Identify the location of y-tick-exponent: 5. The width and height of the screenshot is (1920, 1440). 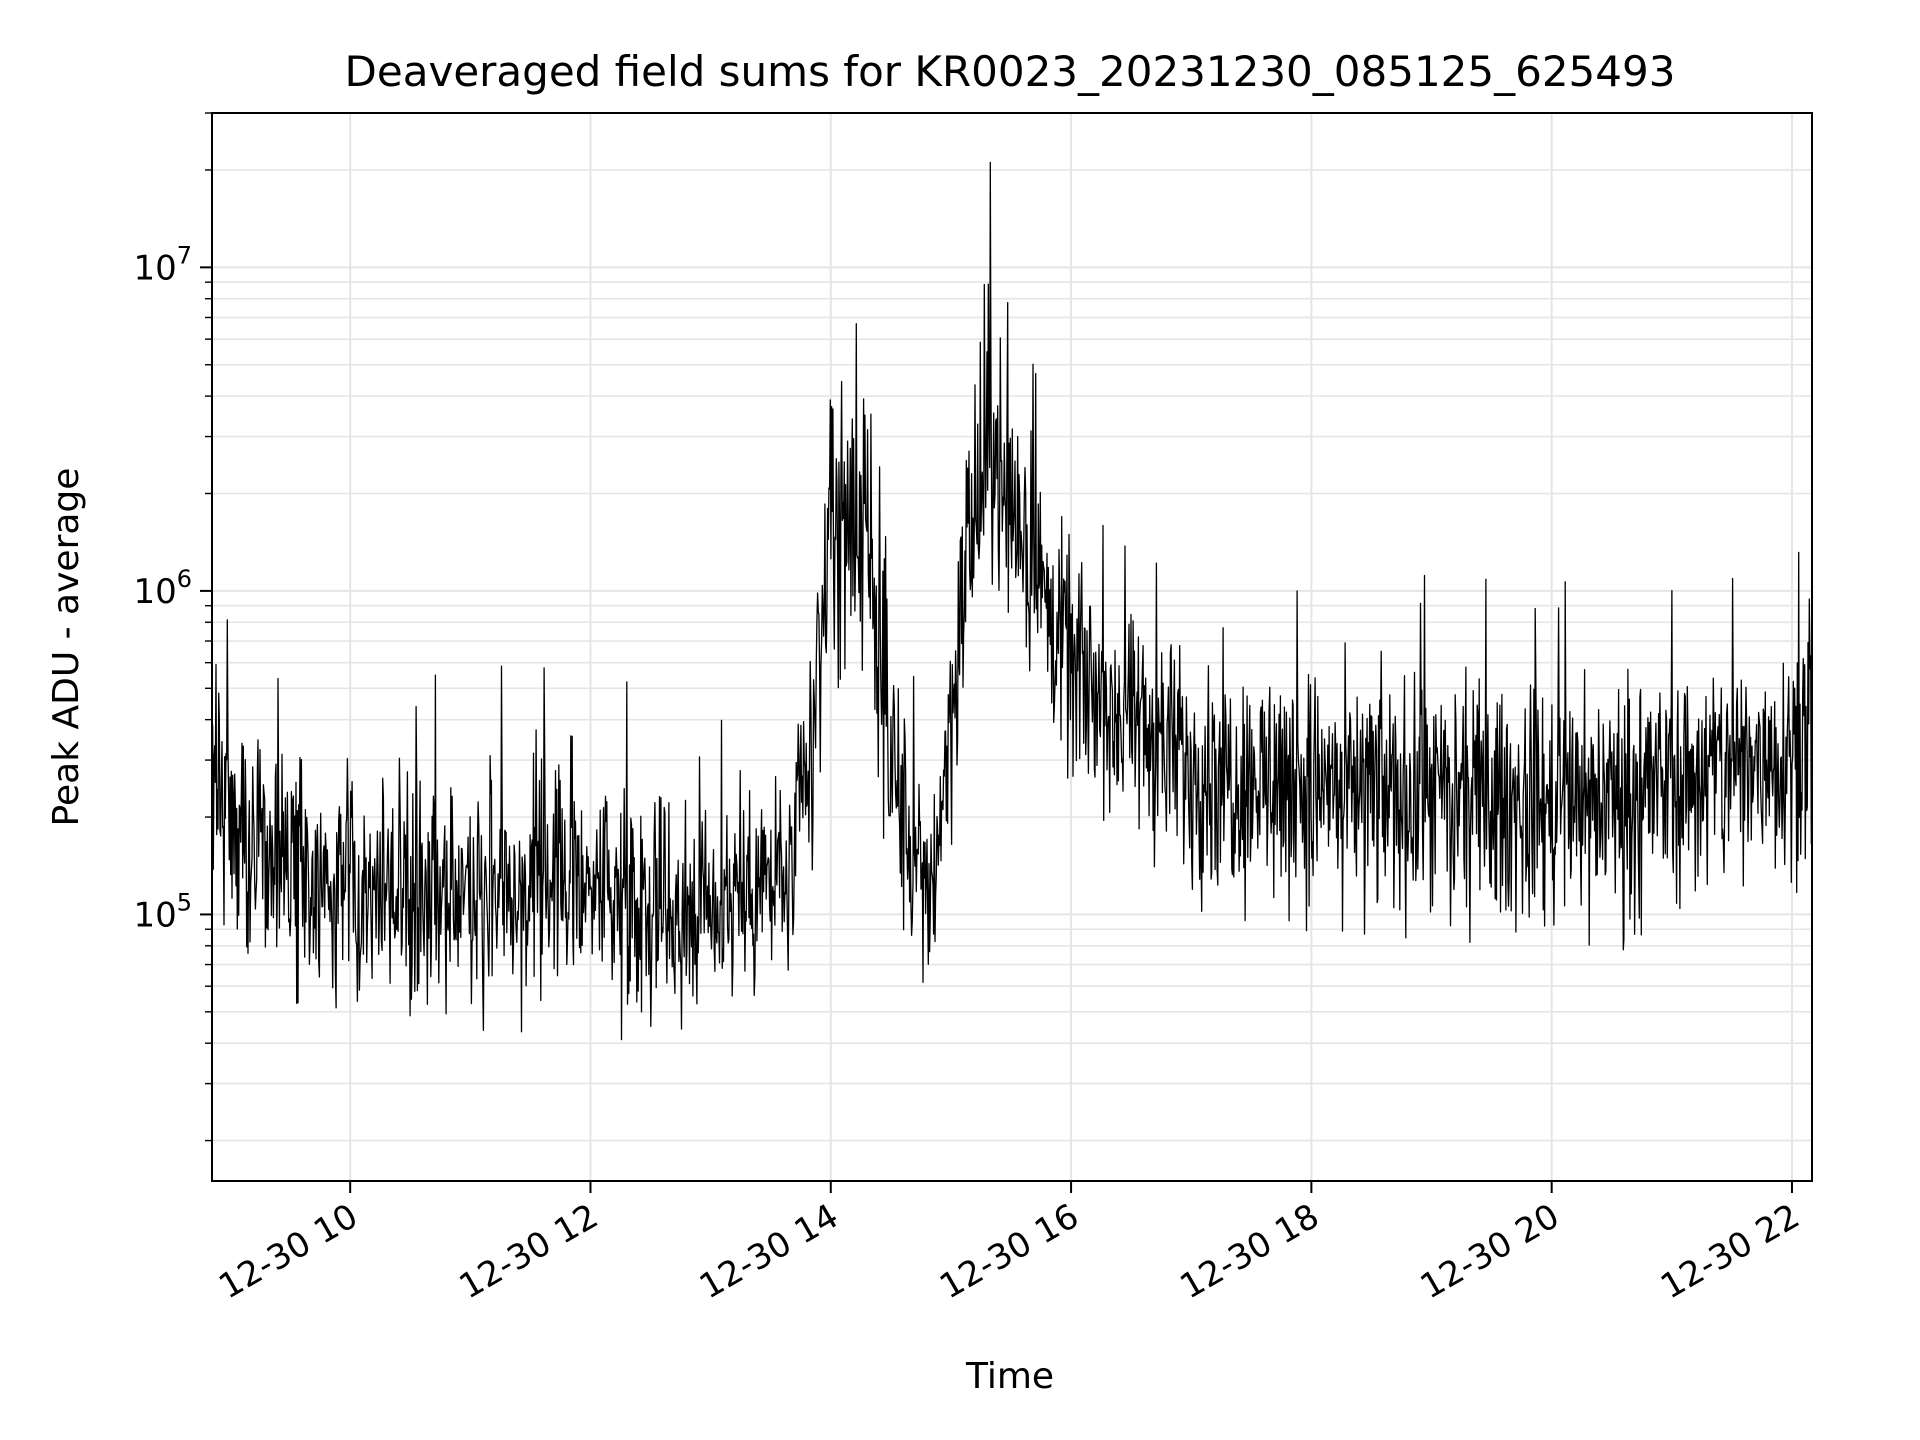
(184, 902).